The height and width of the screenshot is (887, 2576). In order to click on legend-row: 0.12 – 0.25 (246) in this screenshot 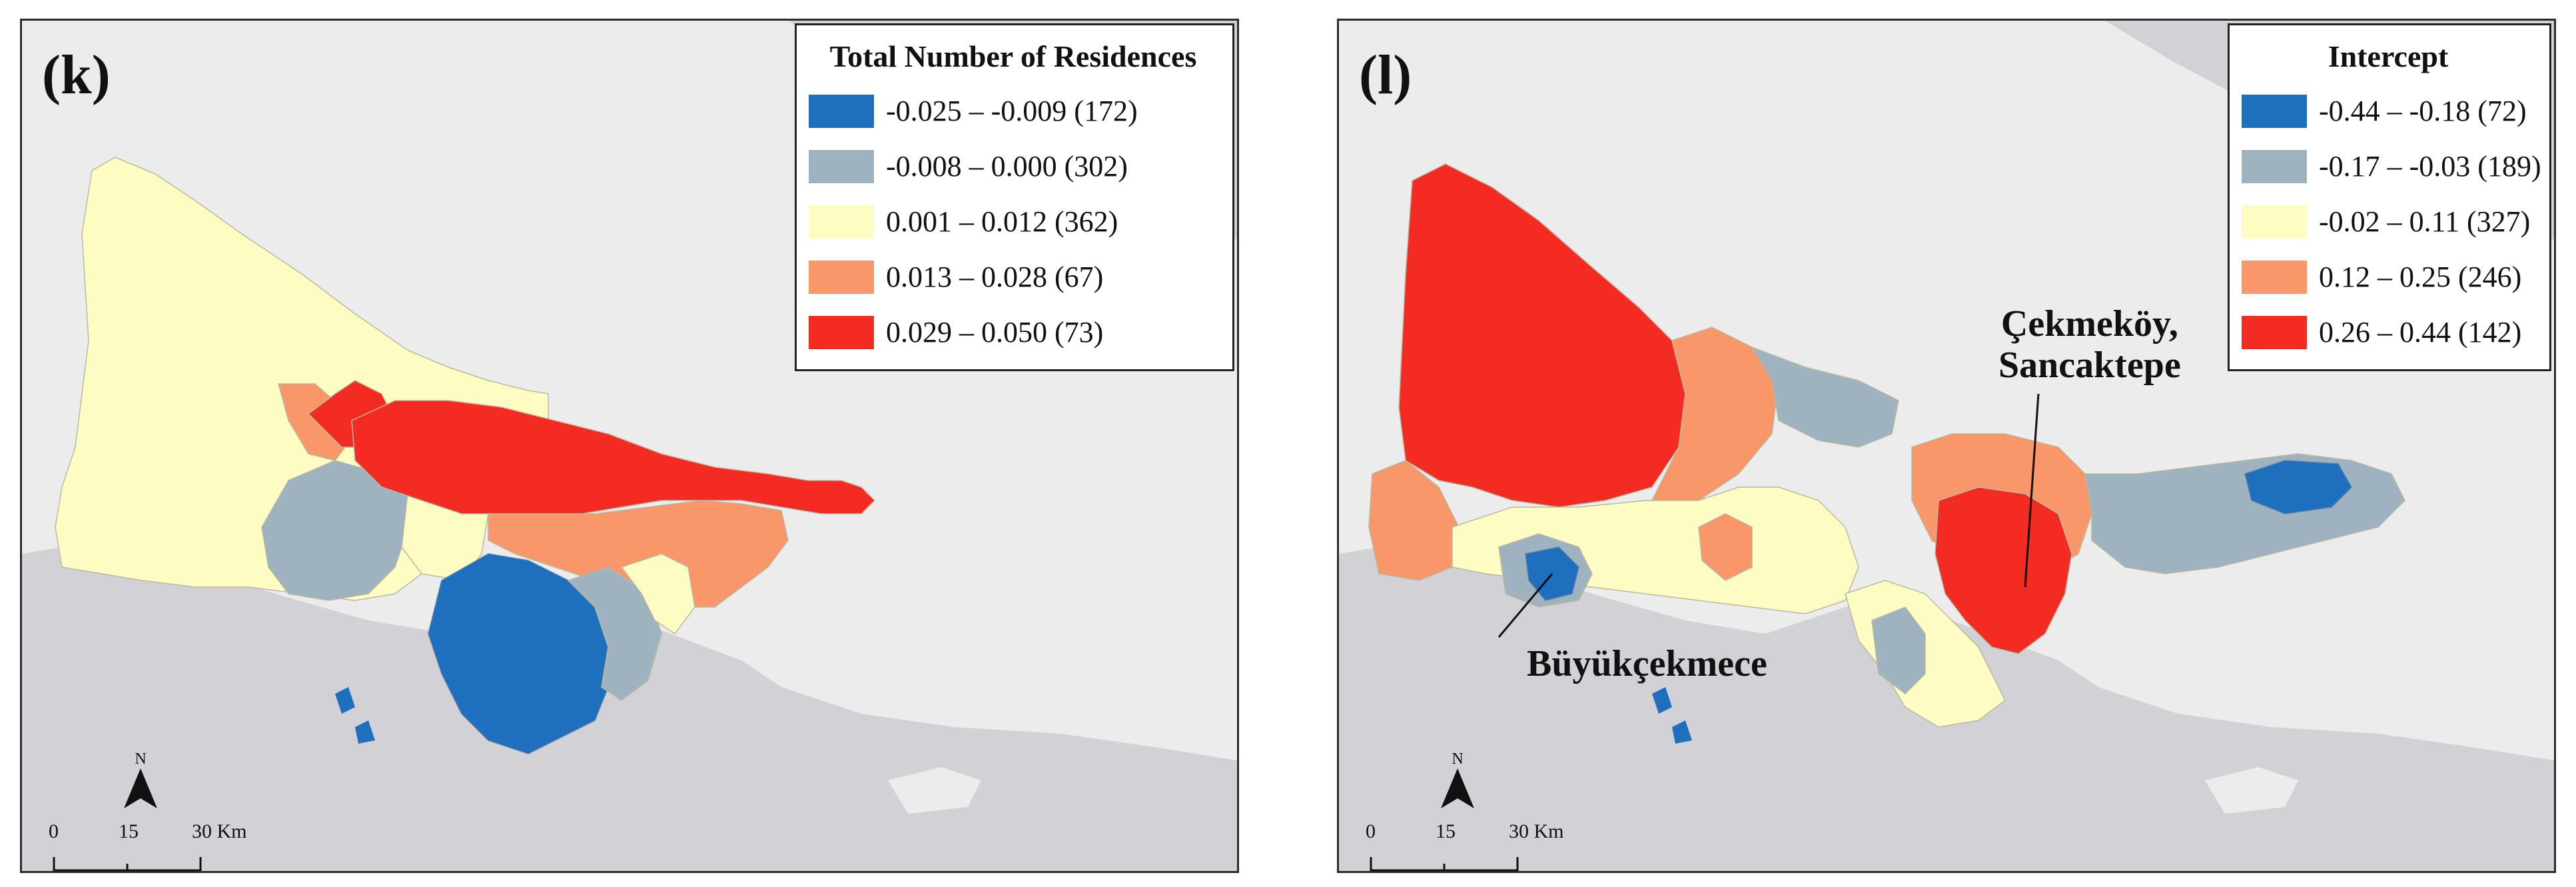, I will do `click(2389, 277)`.